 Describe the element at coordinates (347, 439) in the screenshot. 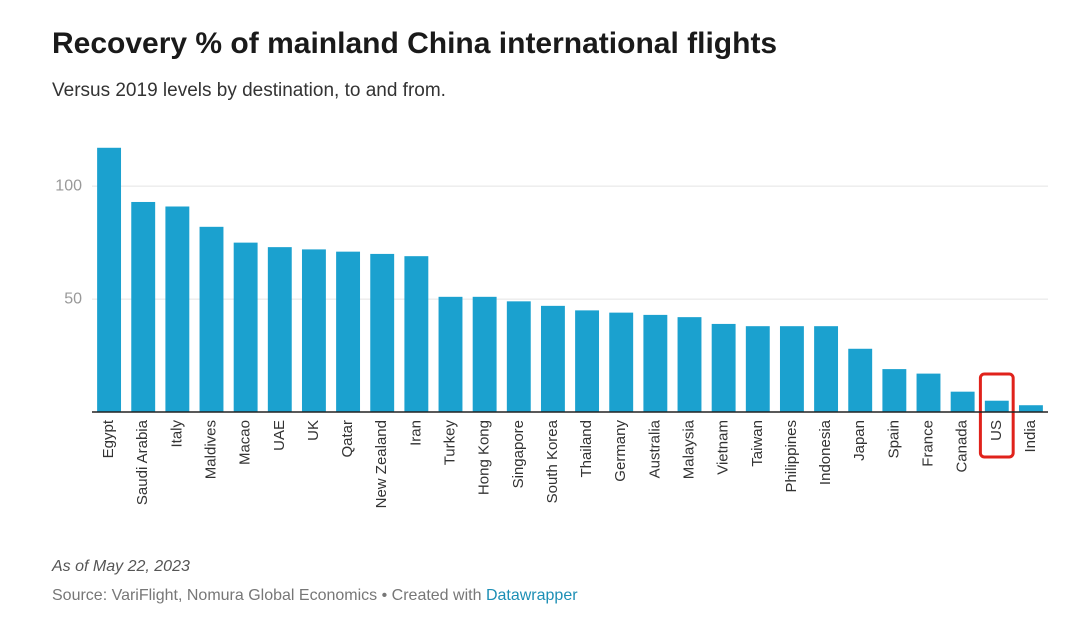

I see `x-tick-label: Qatar` at that location.